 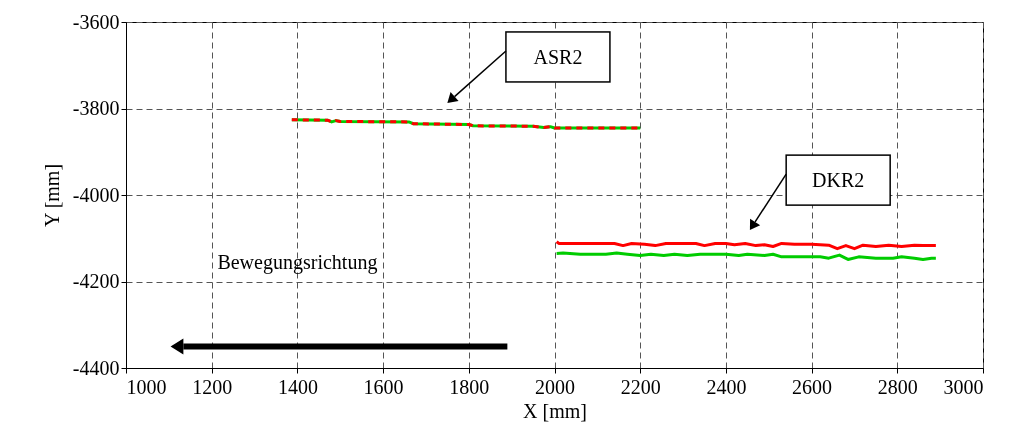 I want to click on y-tick-label: -3800, so click(x=96, y=108).